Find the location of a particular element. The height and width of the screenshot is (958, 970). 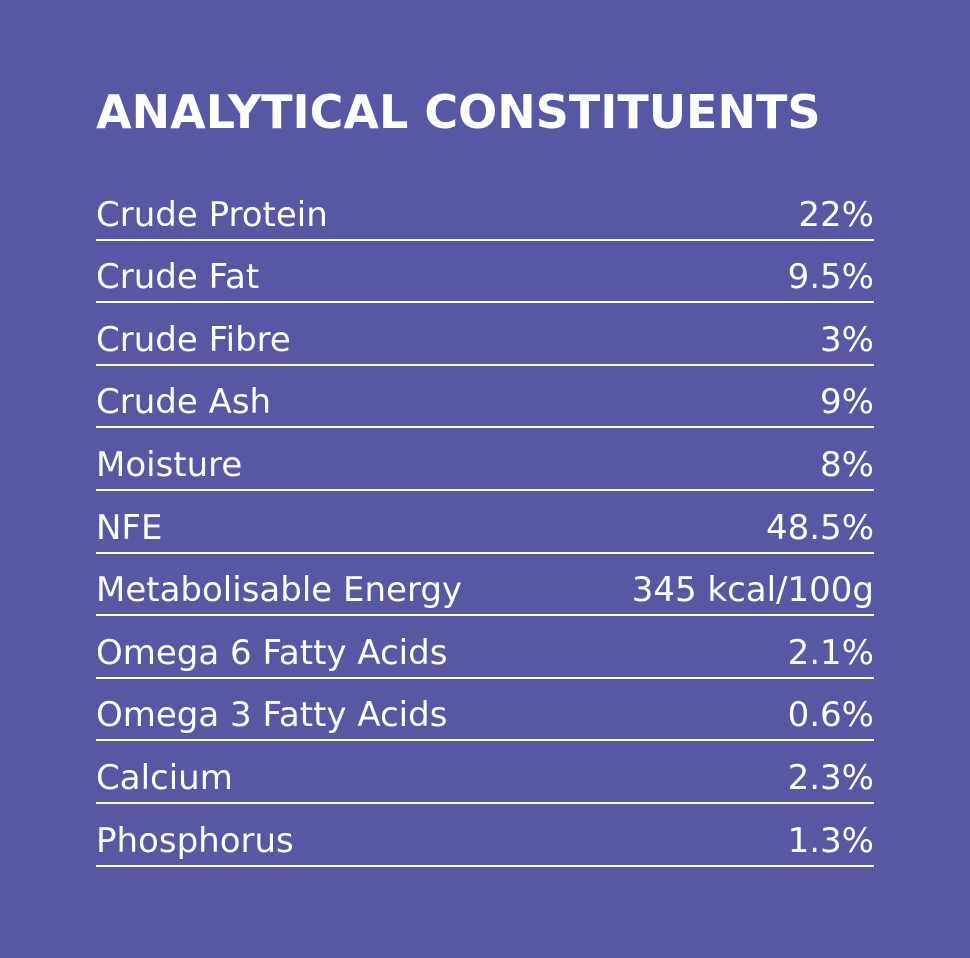

table-row: Crude Fibre 3% is located at coordinates (485, 334).